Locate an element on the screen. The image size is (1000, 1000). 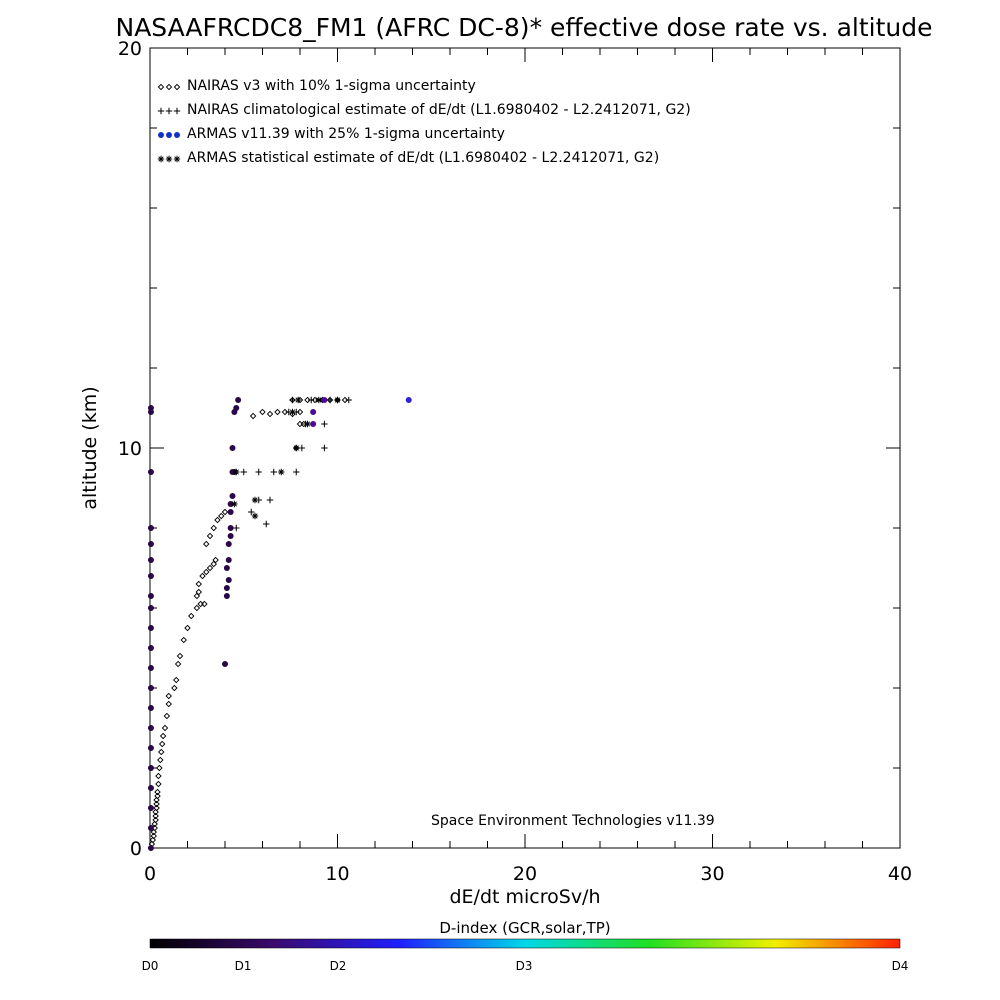
colorbar-labels: D0 D1 D2 D3 D4 is located at coordinates (525, 966).